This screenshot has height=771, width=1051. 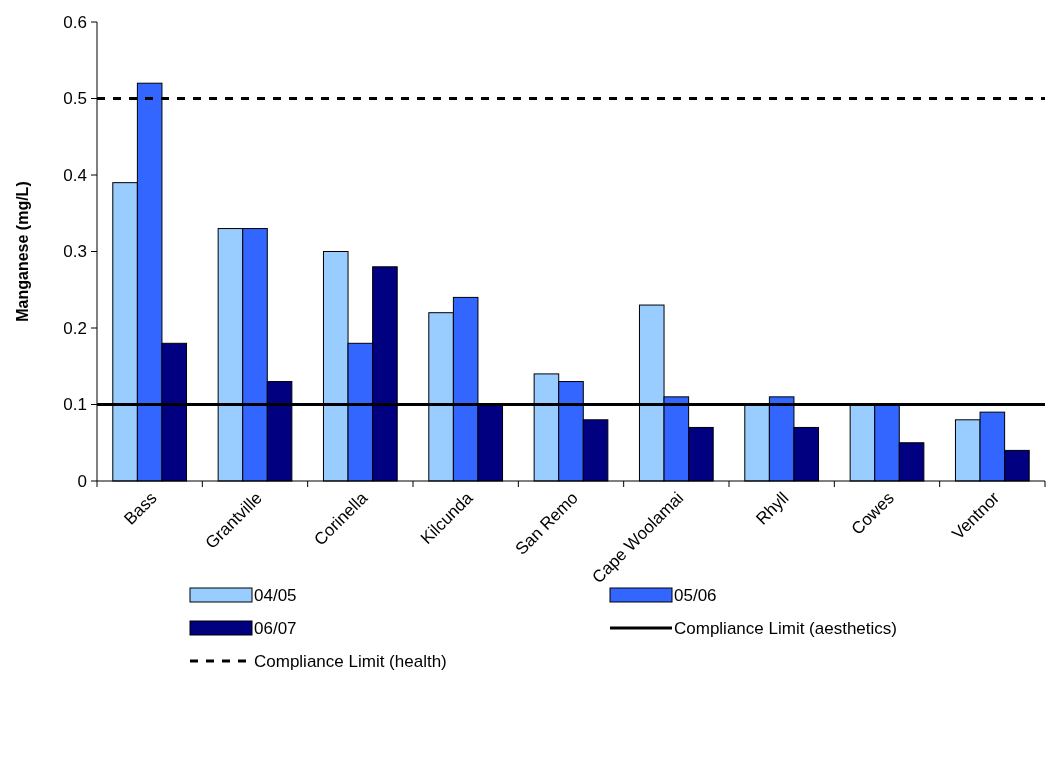 What do you see at coordinates (275, 628) in the screenshot?
I see `legend-label: 06/07` at bounding box center [275, 628].